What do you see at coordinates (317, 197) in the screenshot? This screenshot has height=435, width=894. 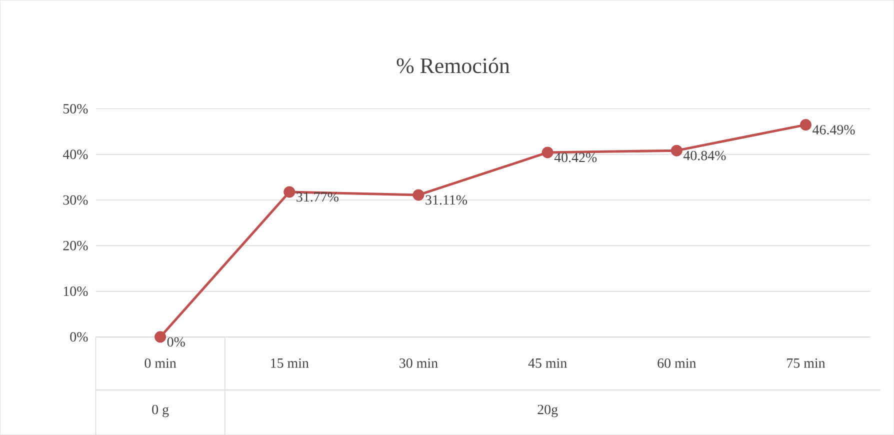 I see `data-label: 31.77%` at bounding box center [317, 197].